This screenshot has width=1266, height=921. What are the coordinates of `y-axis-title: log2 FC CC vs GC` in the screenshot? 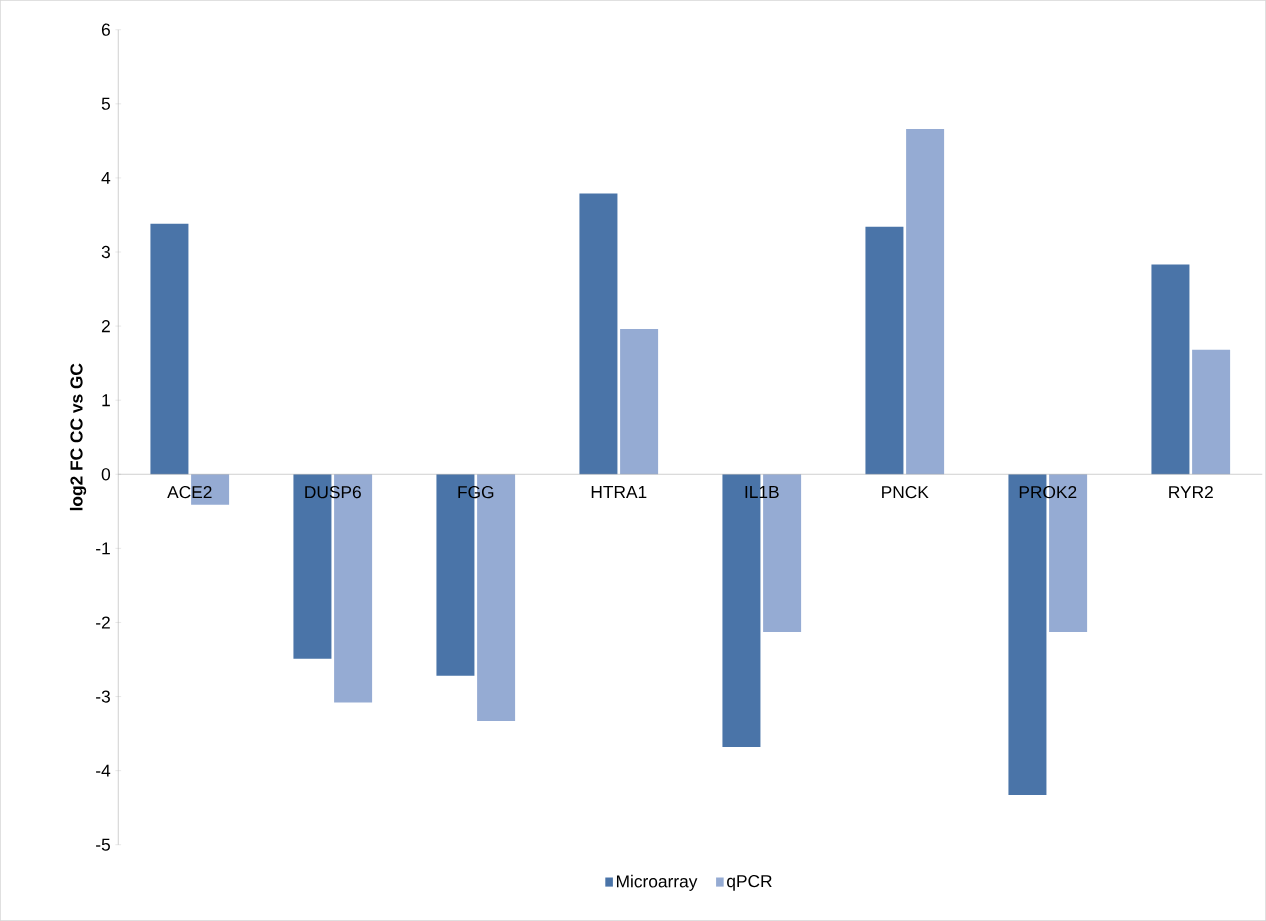 It's located at (78, 437).